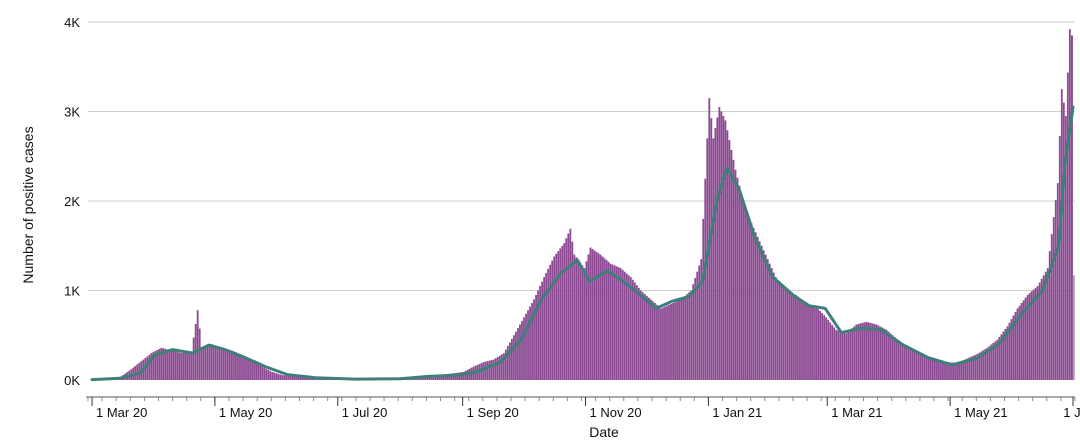 This screenshot has width=1080, height=448. What do you see at coordinates (1071, 412) in the screenshot?
I see `x-tick-label: 1 Jul` at bounding box center [1071, 412].